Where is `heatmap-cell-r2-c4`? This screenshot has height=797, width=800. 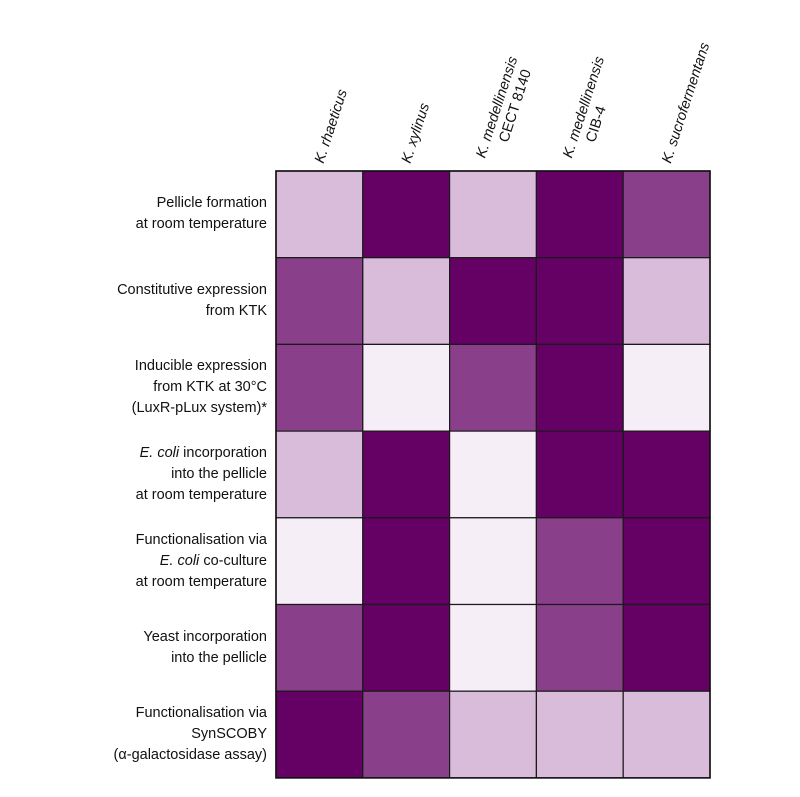
heatmap-cell-r2-c4 is located at coordinates (579, 301).